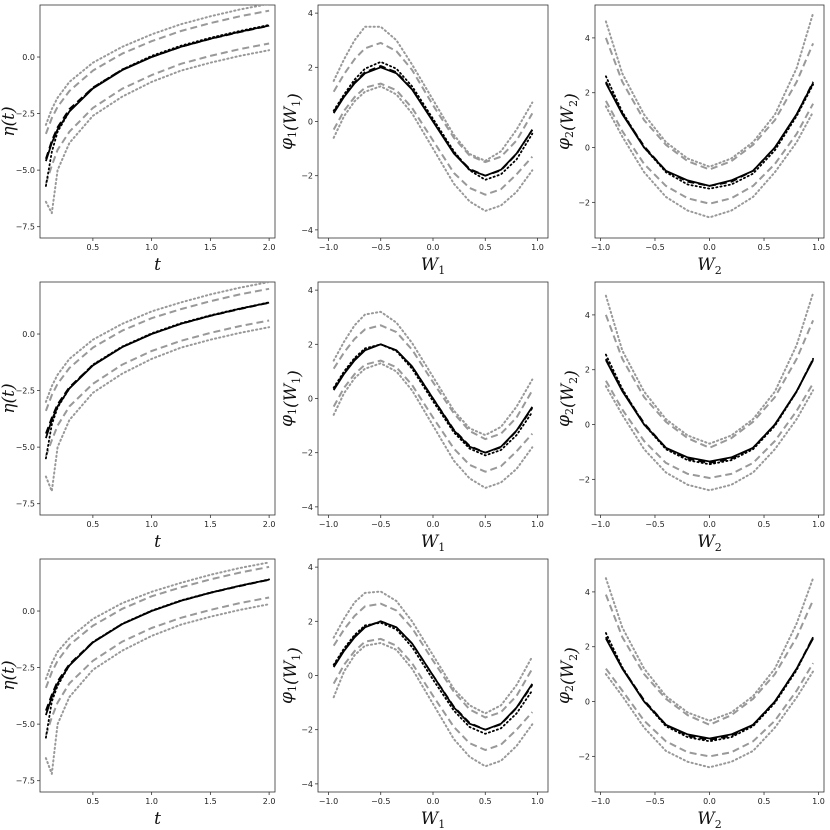 The height and width of the screenshot is (830, 830). Describe the element at coordinates (291, 675) in the screenshot. I see `y-axis-title: φ1(W1)` at that location.